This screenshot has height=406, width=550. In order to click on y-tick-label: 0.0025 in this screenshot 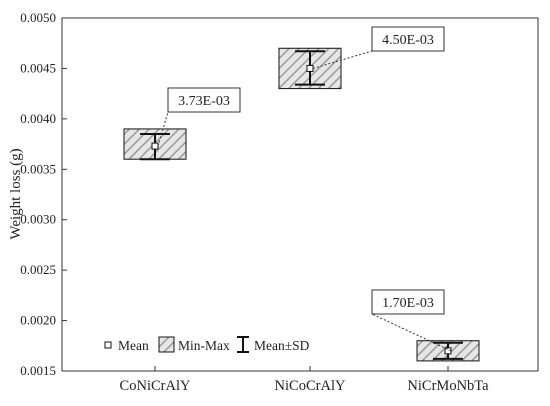, I will do `click(38, 269)`.